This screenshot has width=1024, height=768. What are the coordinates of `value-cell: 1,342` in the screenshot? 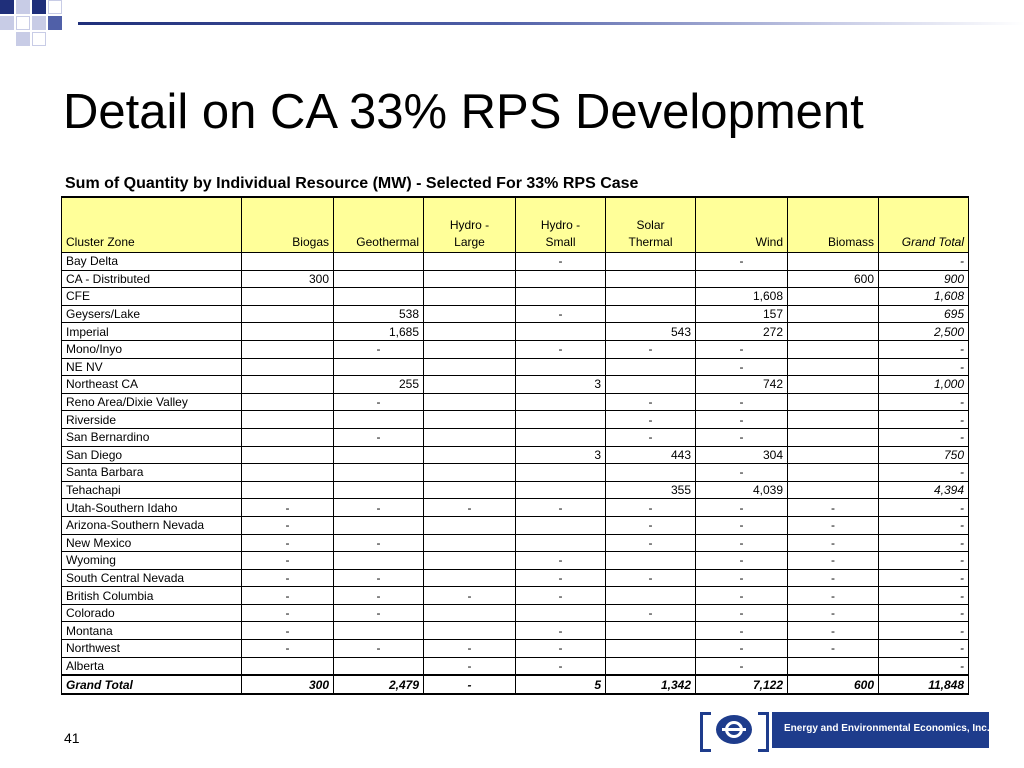 It's located at (650, 684).